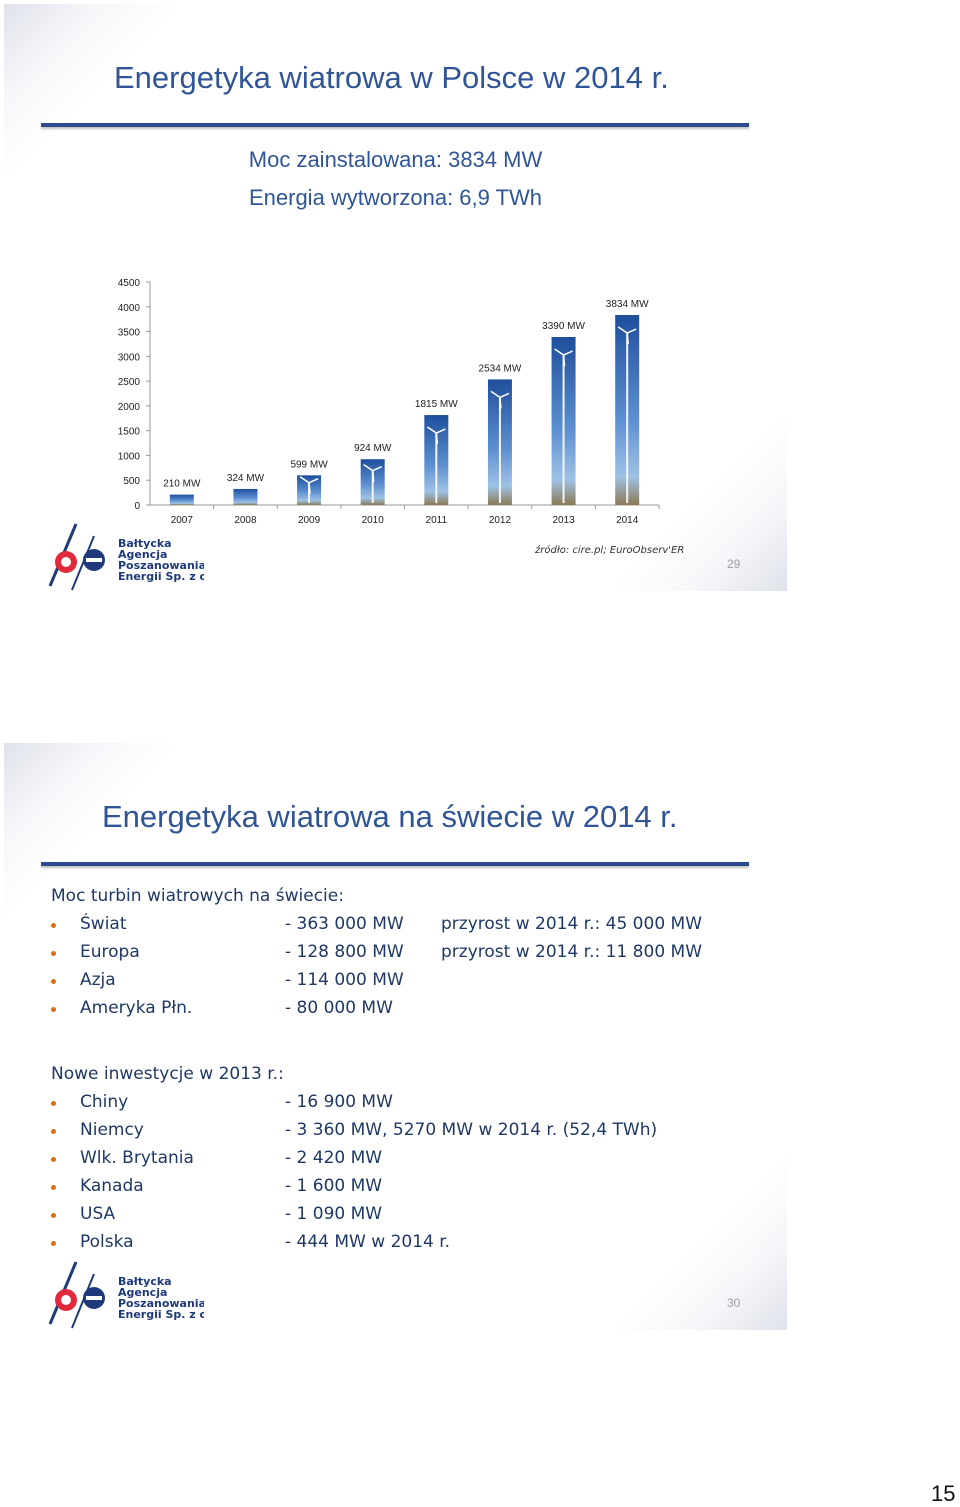  Describe the element at coordinates (129, 407) in the screenshot. I see `y-tick-label: 2000` at that location.